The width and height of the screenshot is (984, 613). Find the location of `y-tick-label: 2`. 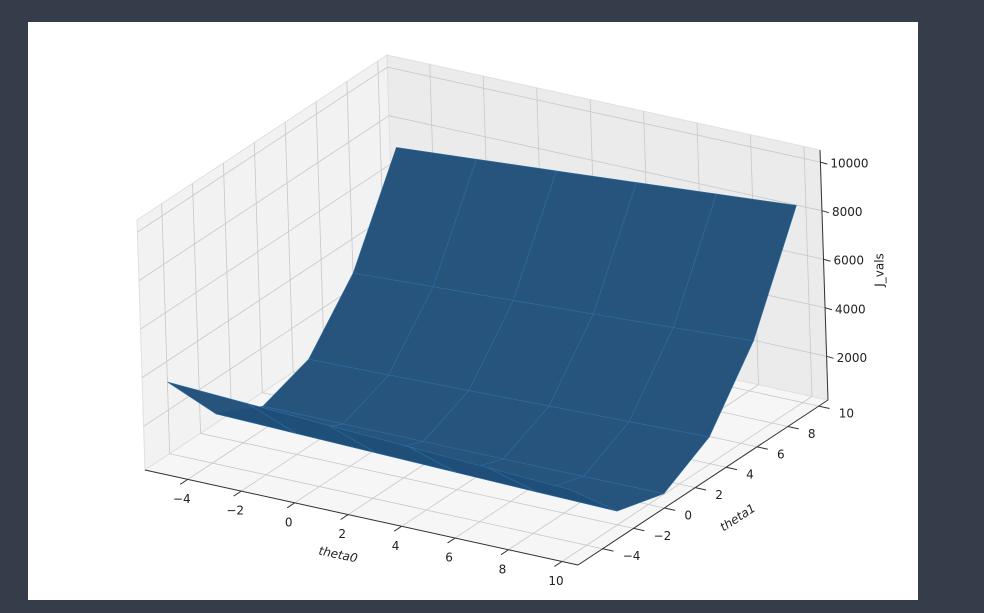

y-tick-label: 2 is located at coordinates (719, 495).